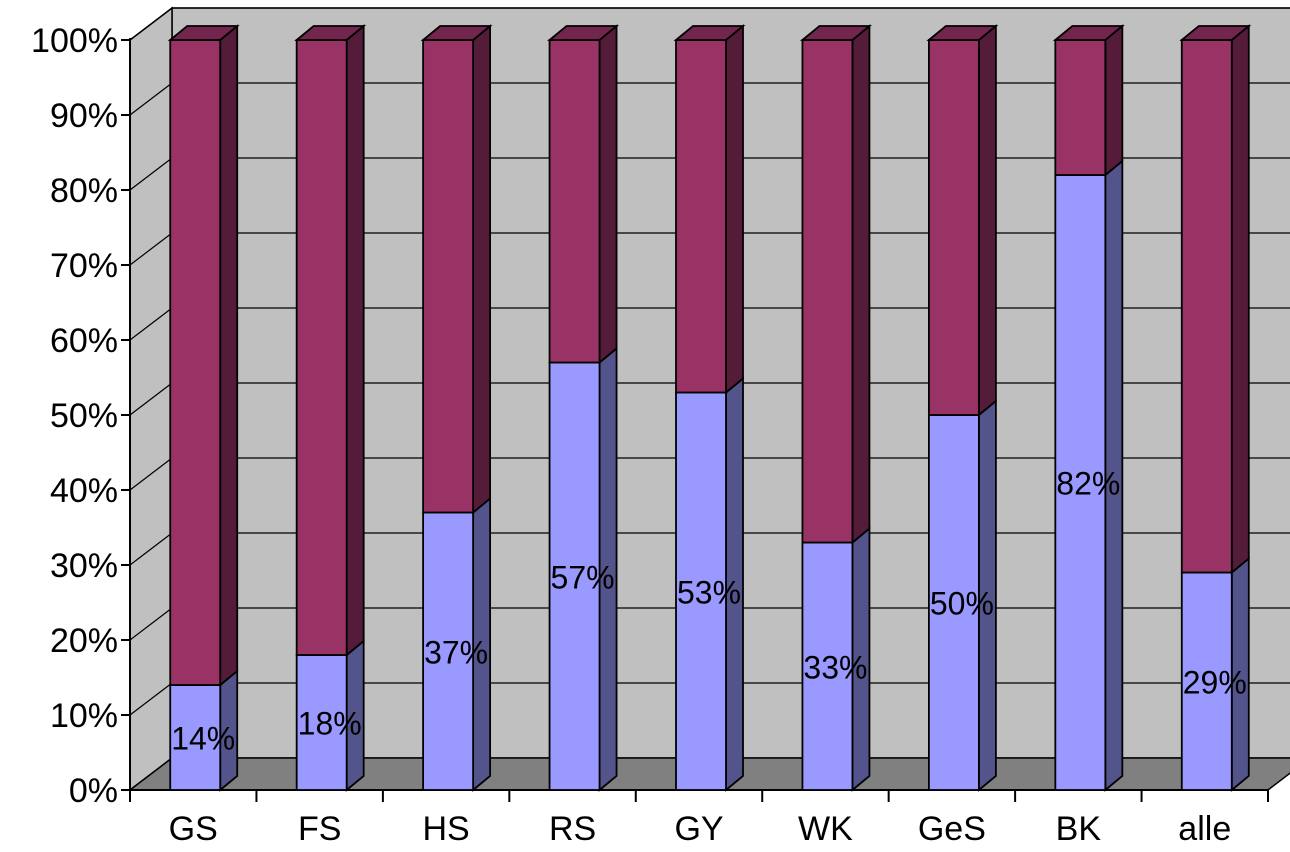  I want to click on bar-GeS, so click(962, 408).